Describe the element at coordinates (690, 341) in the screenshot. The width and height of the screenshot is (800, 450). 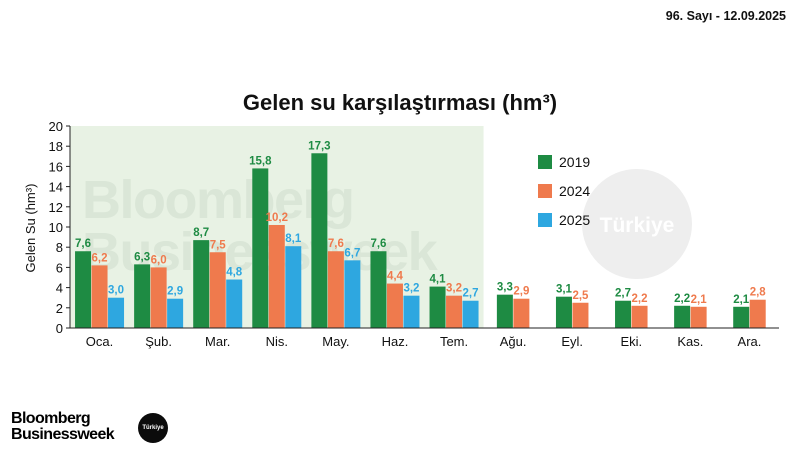
I see `x-tick-label: Kas.` at that location.